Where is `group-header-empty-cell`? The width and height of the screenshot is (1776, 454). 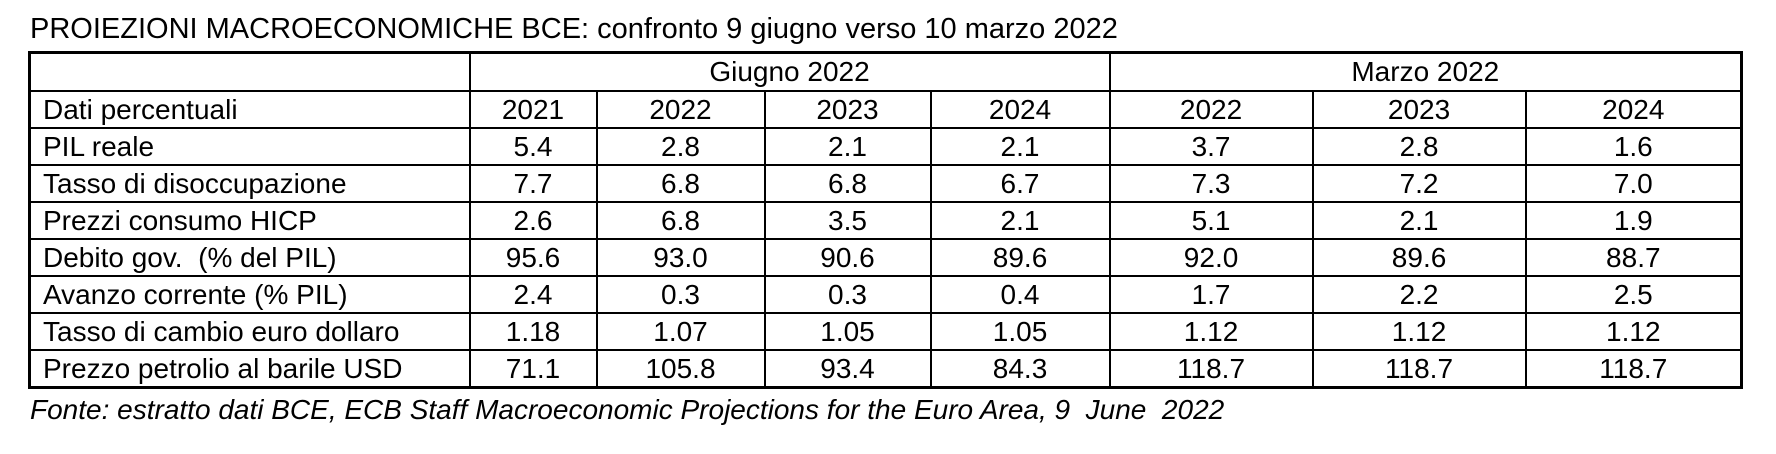
group-header-empty-cell is located at coordinates (249, 72).